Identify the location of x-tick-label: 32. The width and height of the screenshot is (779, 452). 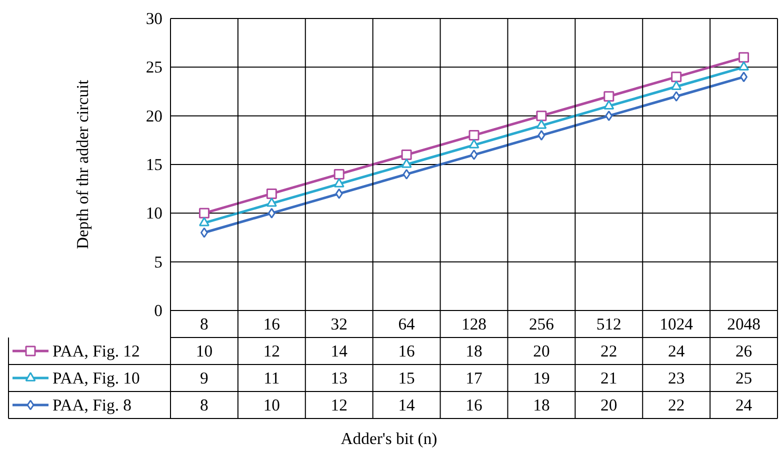
(339, 324).